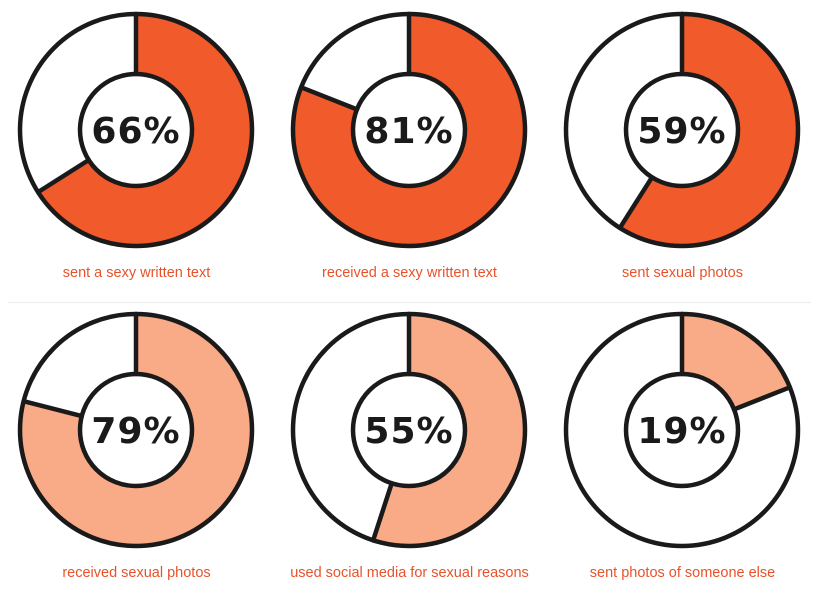  What do you see at coordinates (409, 302) in the screenshot?
I see `row-divider` at bounding box center [409, 302].